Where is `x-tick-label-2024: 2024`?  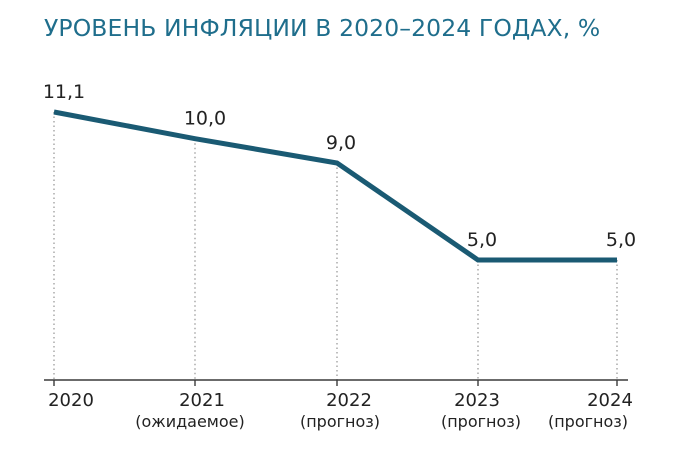 x-tick-label-2024: 2024 is located at coordinates (610, 400).